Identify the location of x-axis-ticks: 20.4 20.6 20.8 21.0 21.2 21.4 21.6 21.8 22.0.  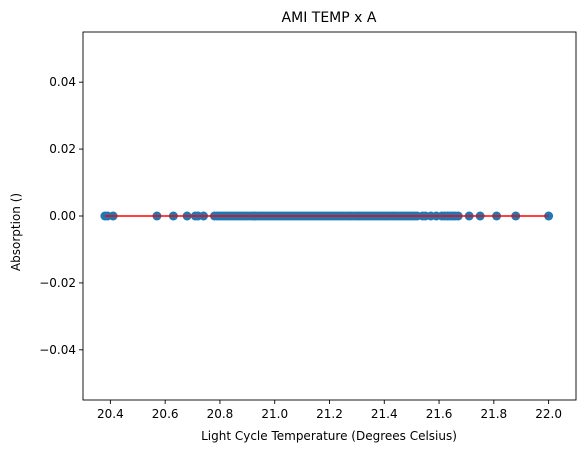
(329, 410).